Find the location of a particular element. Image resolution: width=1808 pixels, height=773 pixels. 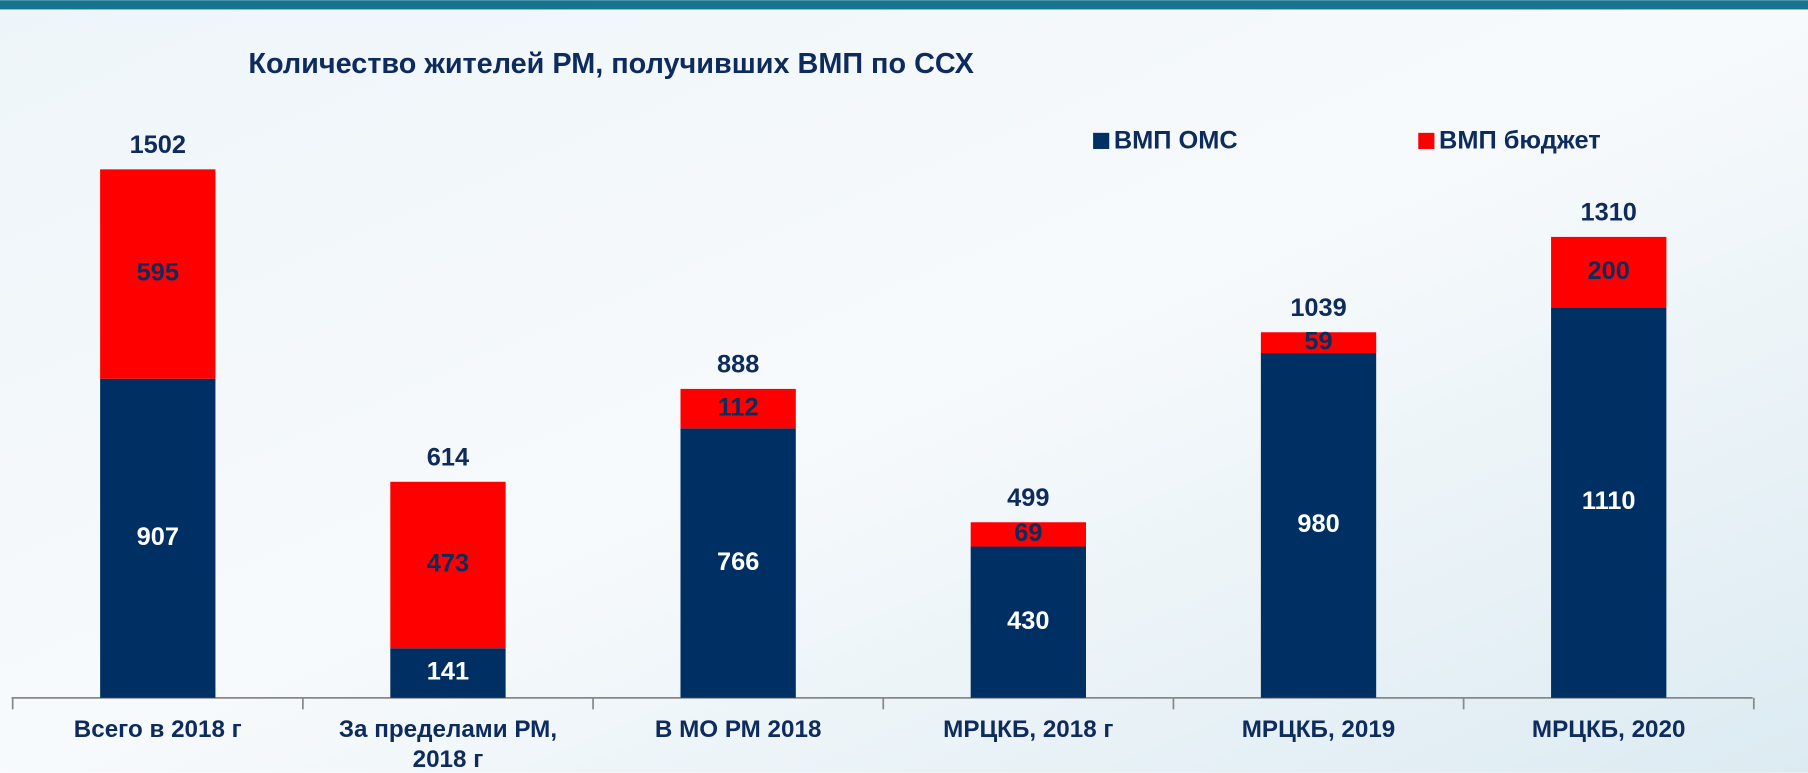

value-label: 766 is located at coordinates (738, 562).